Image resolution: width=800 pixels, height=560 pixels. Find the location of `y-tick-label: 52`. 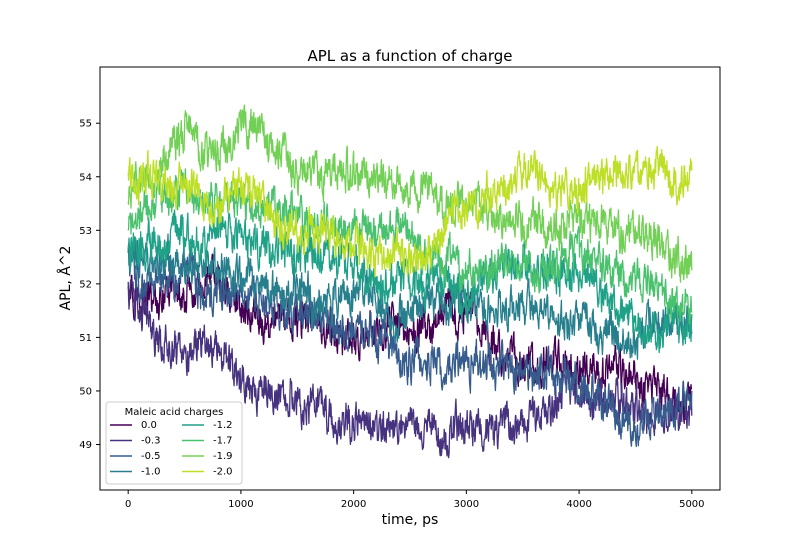

y-tick-label: 52 is located at coordinates (85, 284).